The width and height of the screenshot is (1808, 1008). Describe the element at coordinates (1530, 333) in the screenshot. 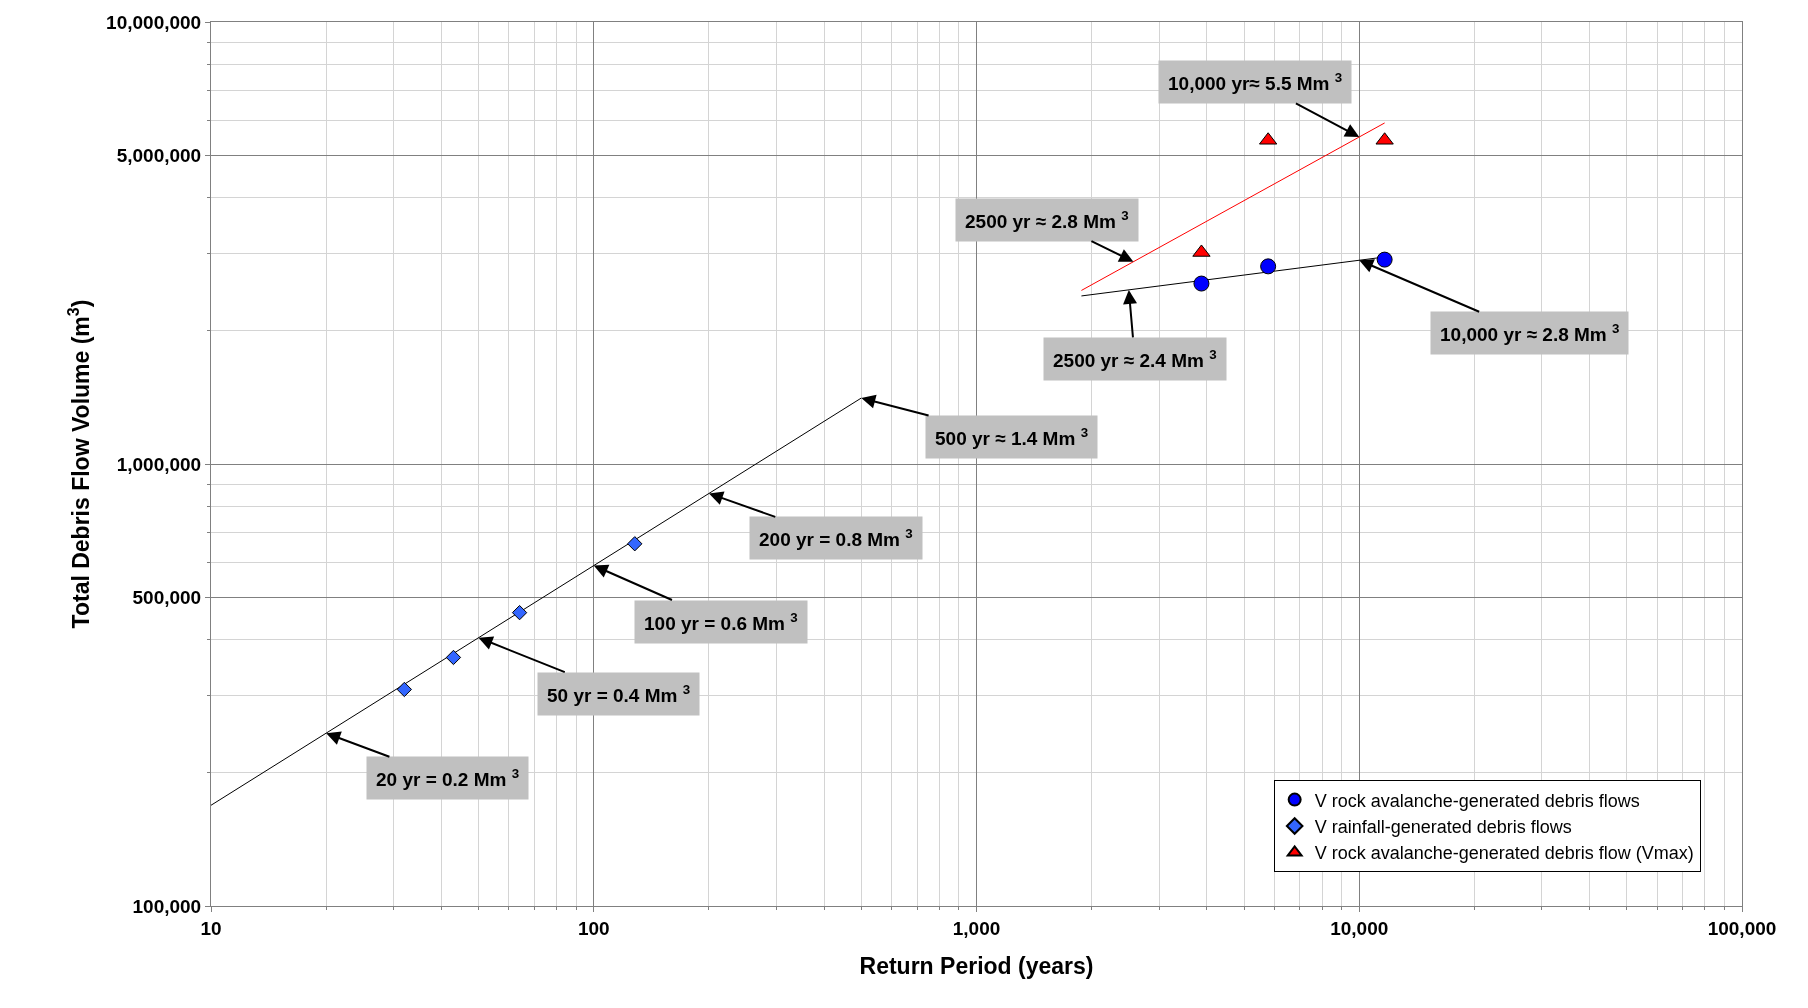

I see `annotation: 10,000 yr ≈ 2.8 Mm $^{3}$` at that location.